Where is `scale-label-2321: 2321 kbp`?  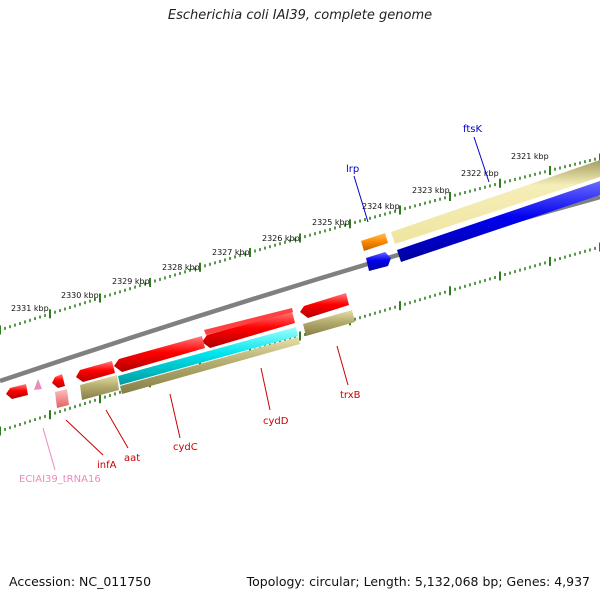
scale-label-2321: 2321 kbp is located at coordinates (530, 156).